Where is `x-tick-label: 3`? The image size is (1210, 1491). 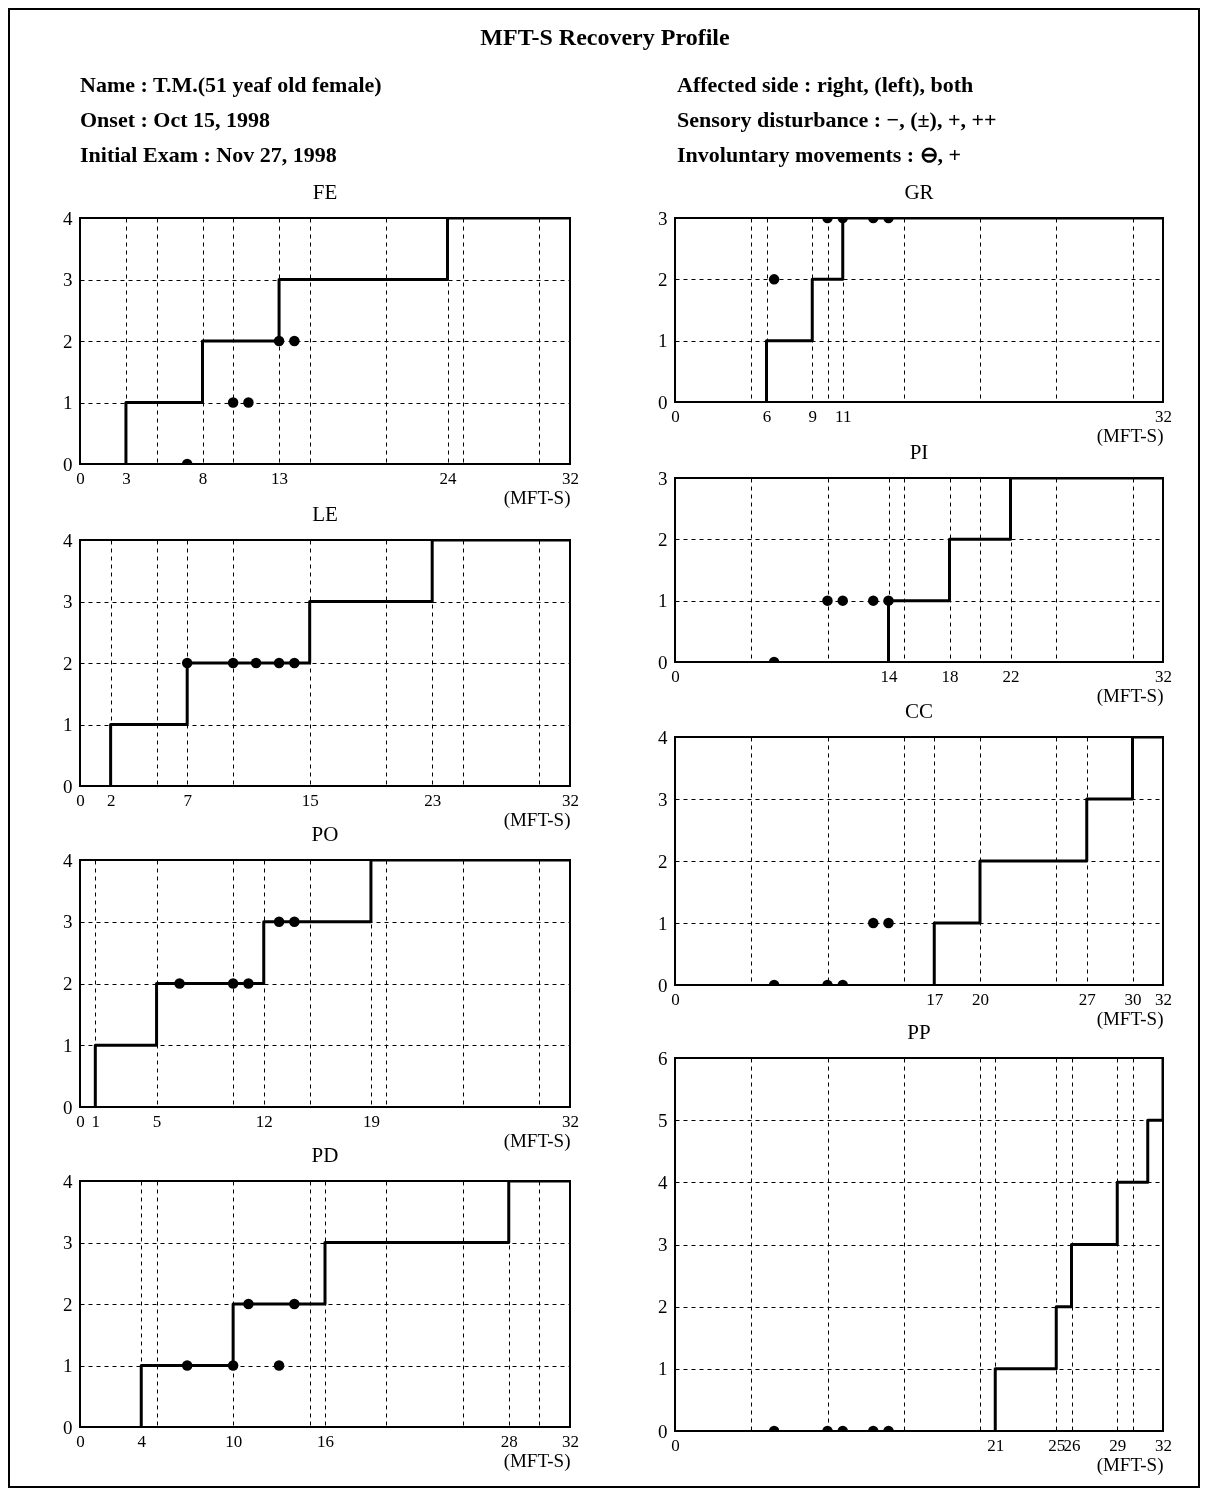
x-tick-label: 3 is located at coordinates (126, 478).